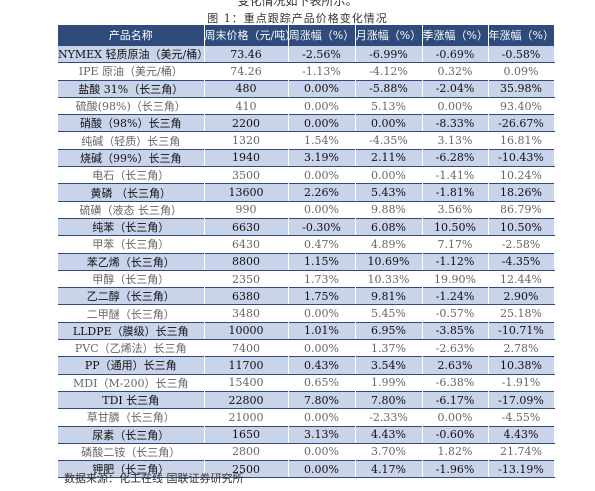 The image size is (595, 491). What do you see at coordinates (389, 210) in the screenshot?
I see `cell-month: 9.88%` at bounding box center [389, 210].